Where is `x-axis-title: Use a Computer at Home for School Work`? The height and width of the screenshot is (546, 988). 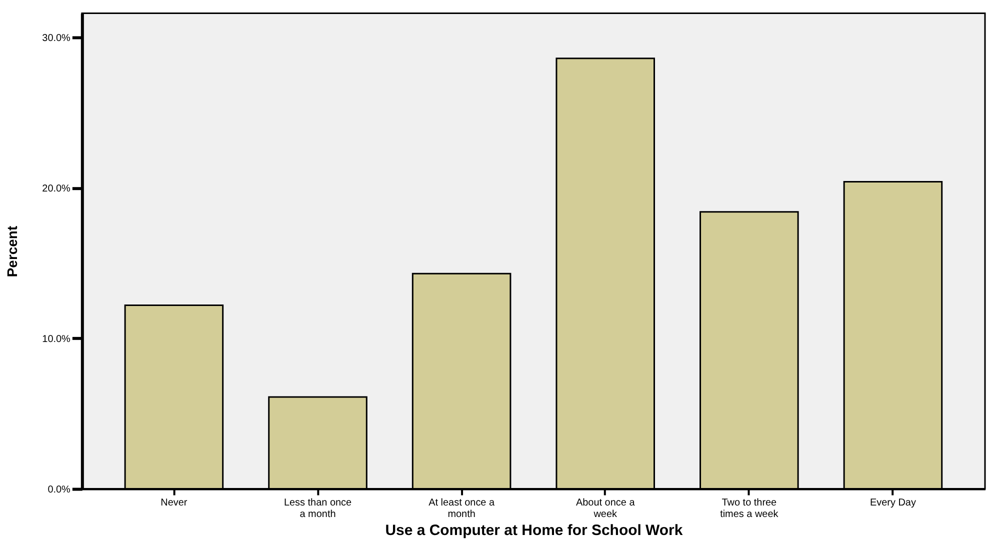
x-axis-title: Use a Computer at Home for School Work is located at coordinates (534, 531).